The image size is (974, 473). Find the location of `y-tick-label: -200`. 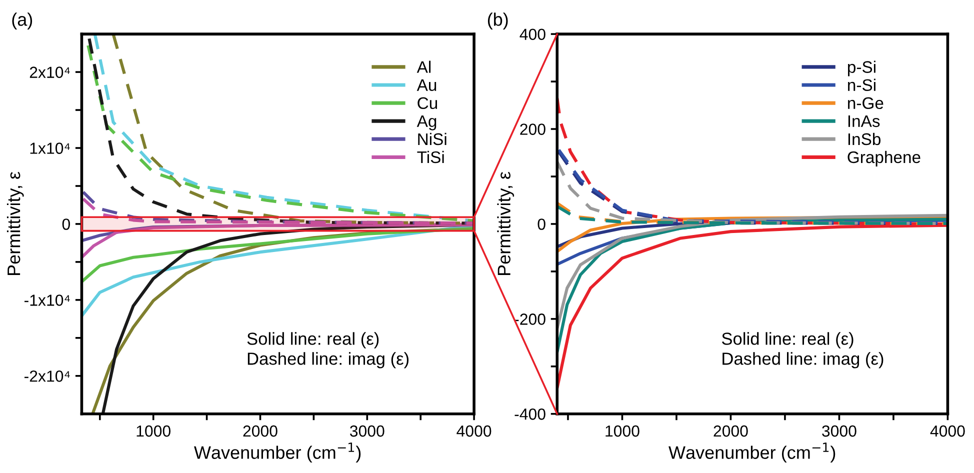

y-tick-label: -200 is located at coordinates (530, 319).